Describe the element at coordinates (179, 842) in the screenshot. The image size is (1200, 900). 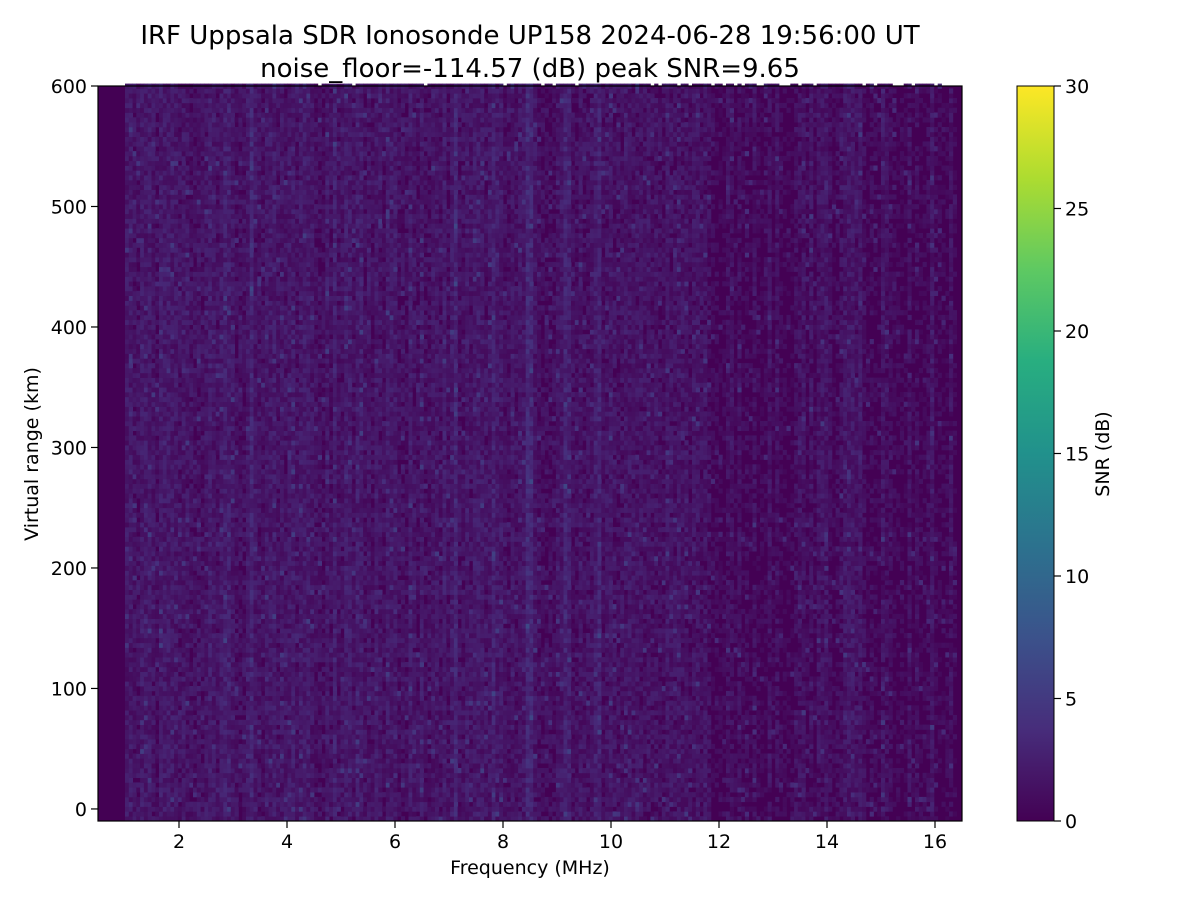
I see `x-tick-label: 2` at that location.